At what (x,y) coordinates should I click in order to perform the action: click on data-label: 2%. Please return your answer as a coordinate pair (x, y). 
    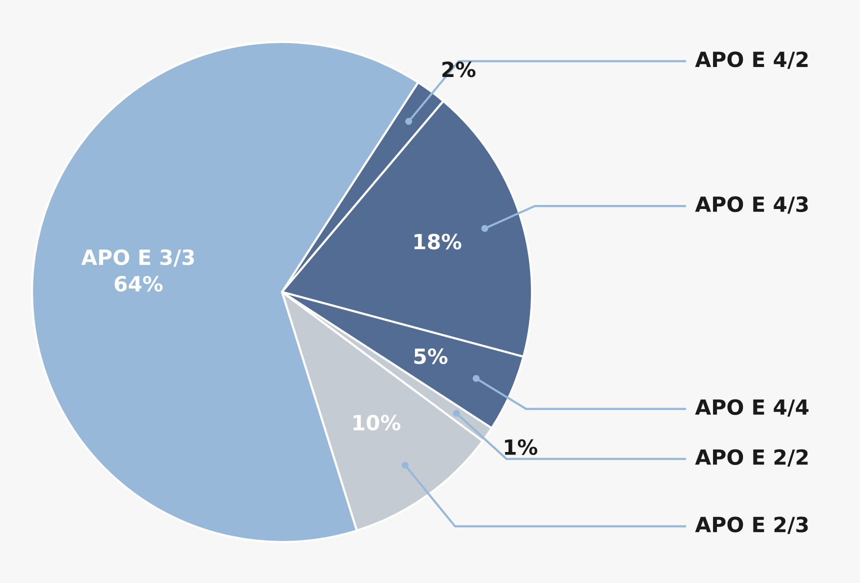
    Looking at the image, I should click on (459, 70).